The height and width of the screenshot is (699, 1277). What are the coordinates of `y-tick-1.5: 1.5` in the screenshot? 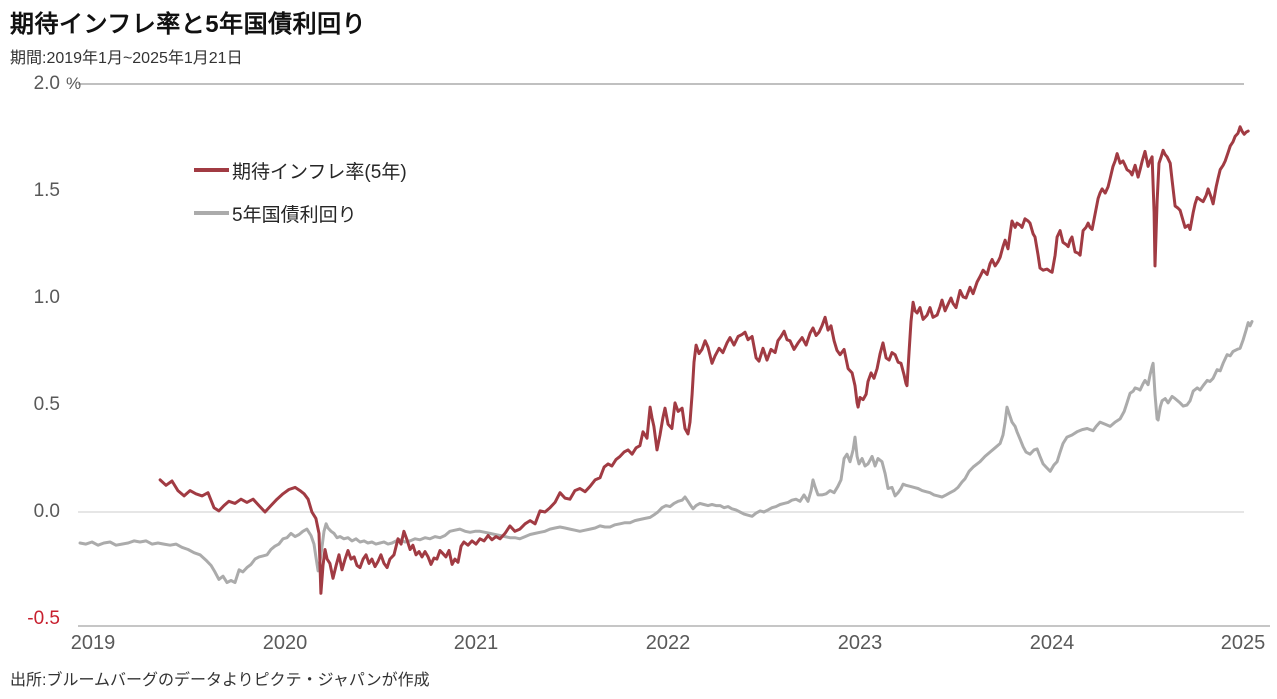 It's located at (46, 190).